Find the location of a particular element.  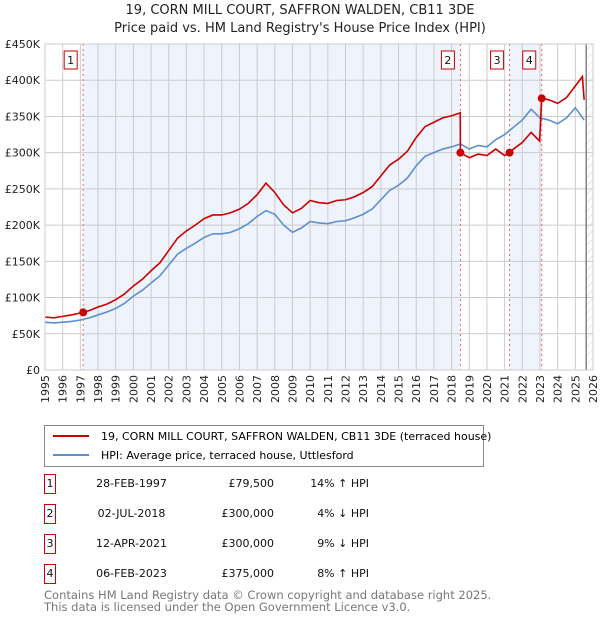

y-tick-label: £50K is located at coordinates (26, 334).